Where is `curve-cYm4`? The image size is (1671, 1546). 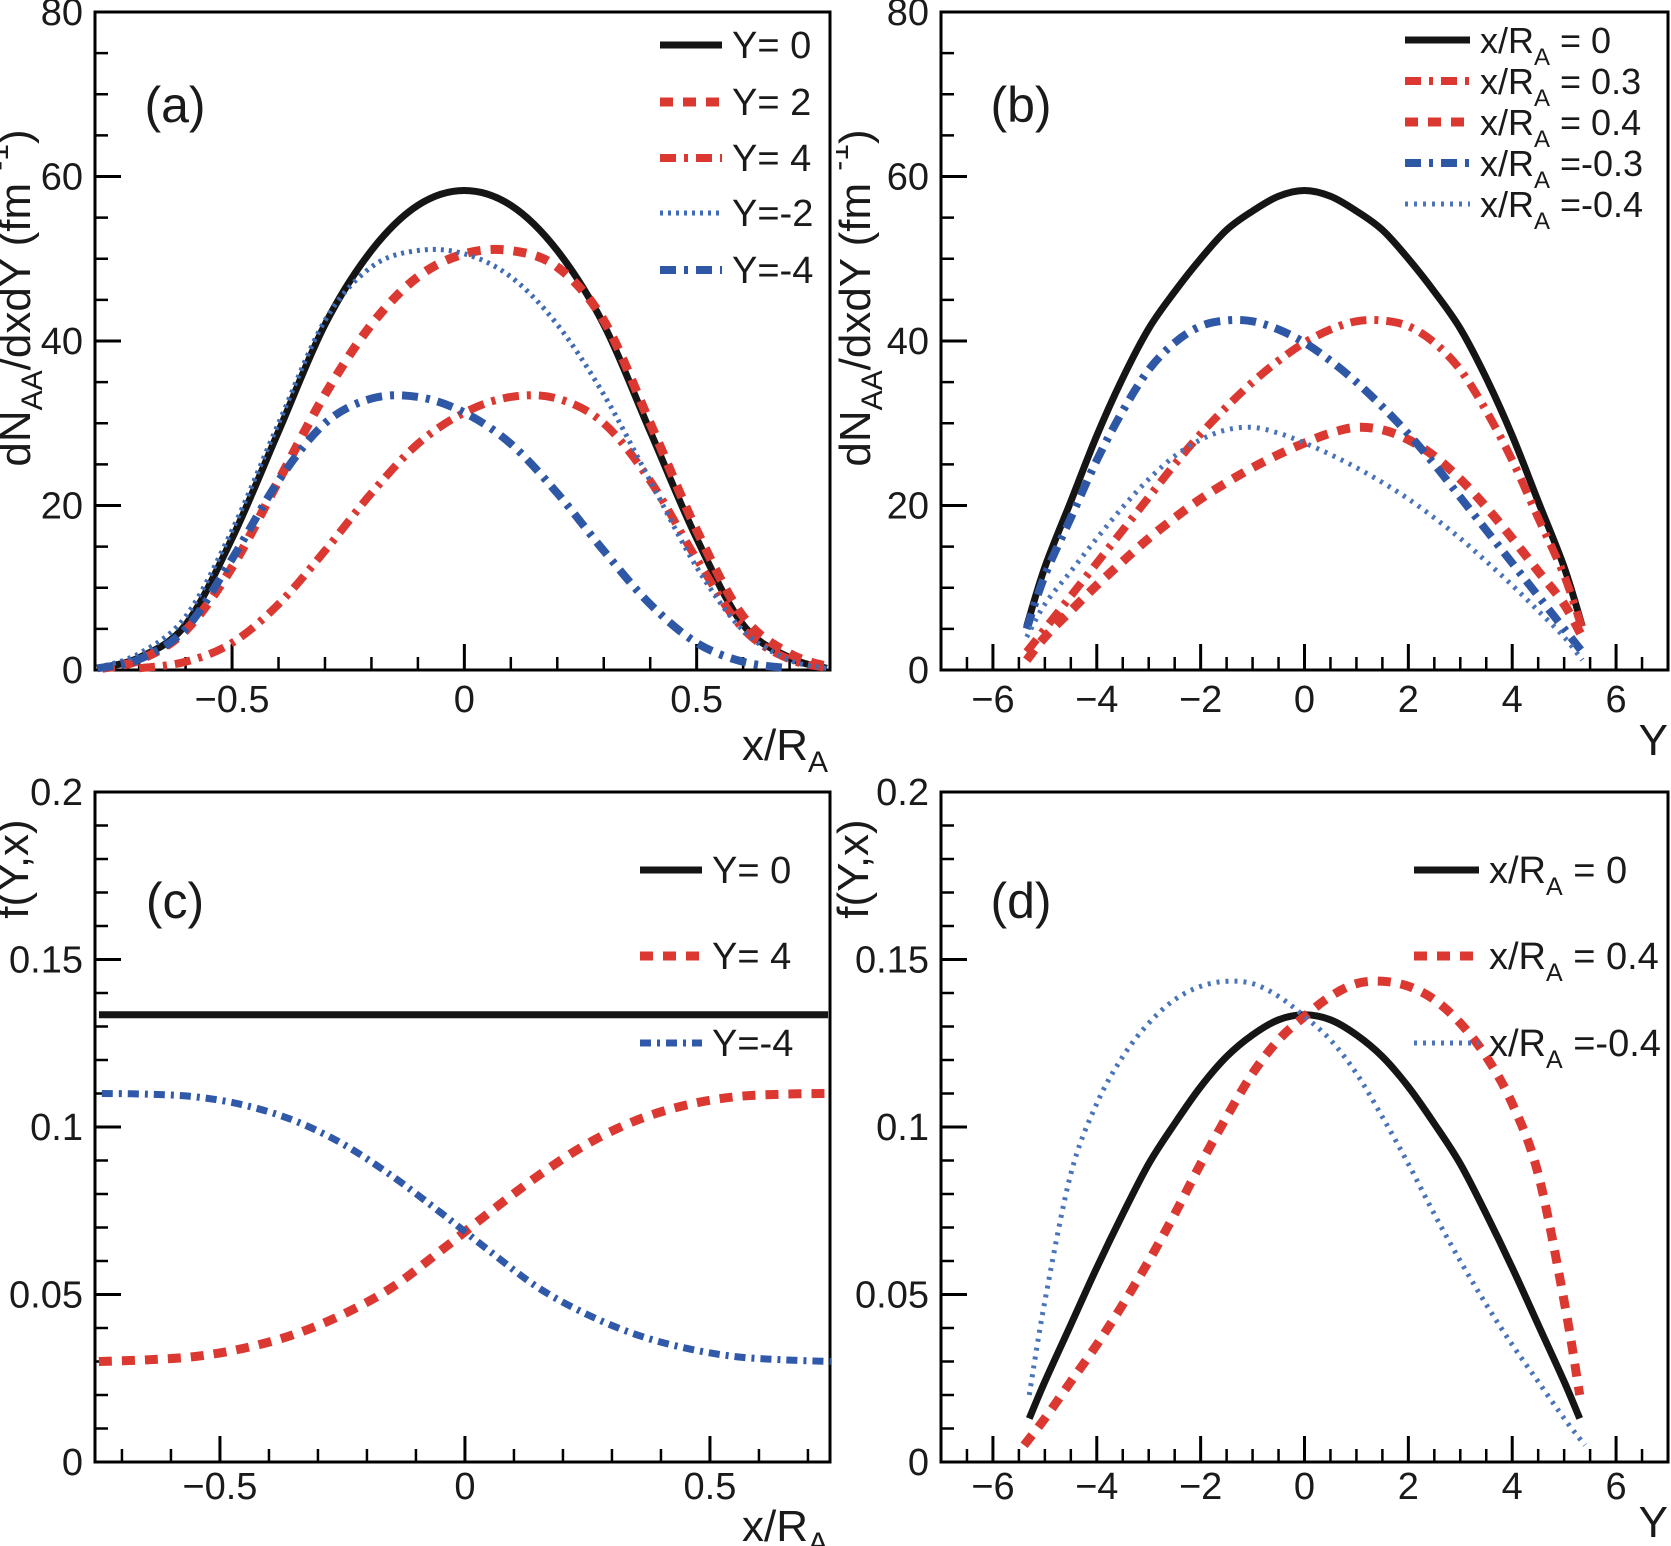 curve-cYm4 is located at coordinates (466, 1227).